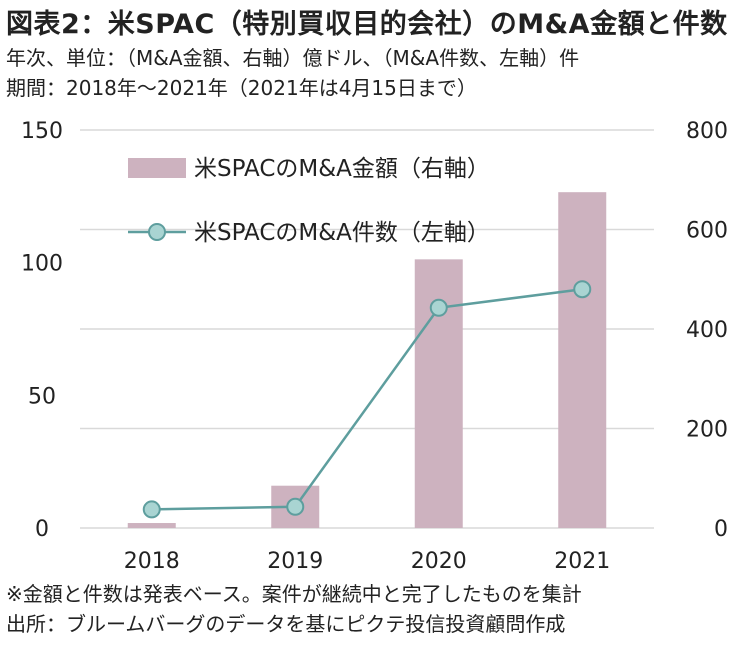  What do you see at coordinates (42, 330) in the screenshot?
I see `left-axis: 0 50 100 150` at bounding box center [42, 330].